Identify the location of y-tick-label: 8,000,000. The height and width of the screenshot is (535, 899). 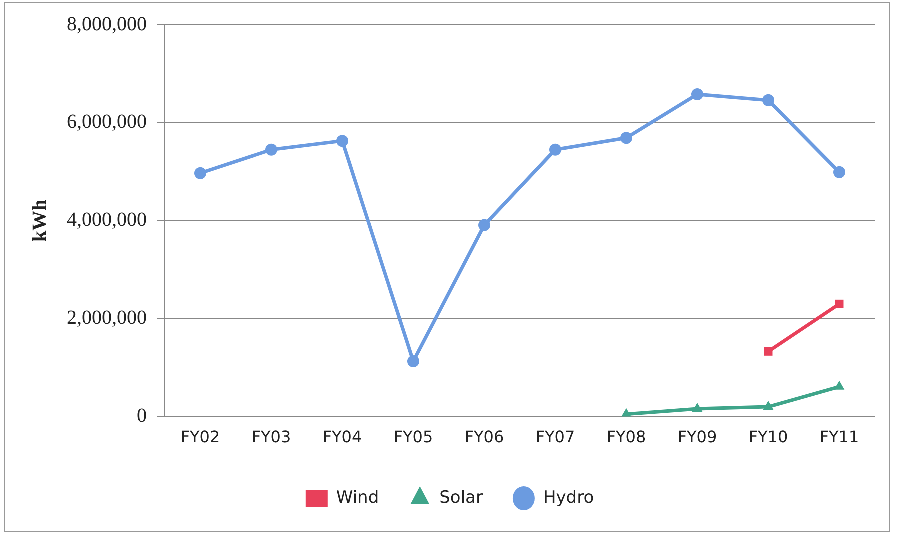
(107, 24).